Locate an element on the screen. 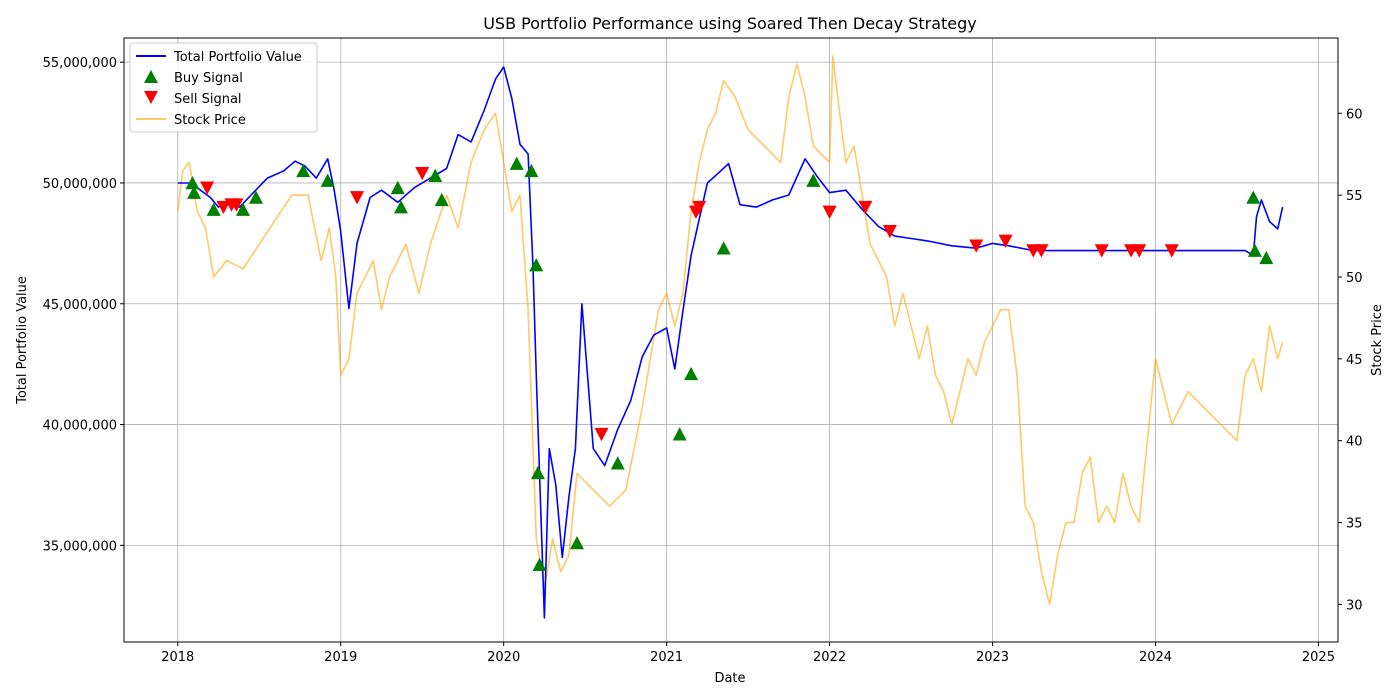 Image resolution: width=1400 pixels, height=700 pixels. y-tick-label: 40,000,000 is located at coordinates (80, 426).